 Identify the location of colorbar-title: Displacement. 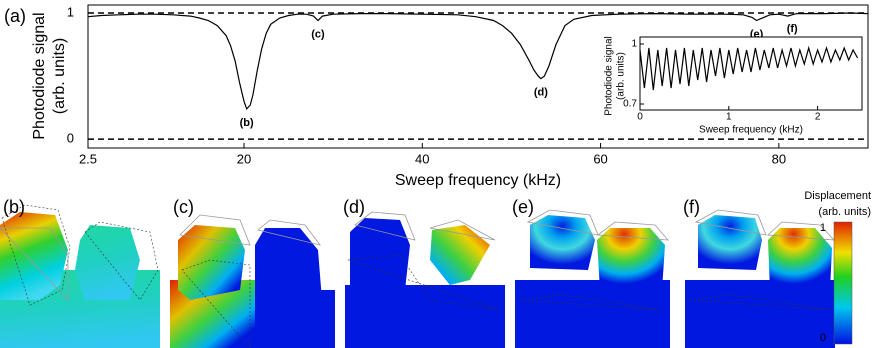
(837, 196).